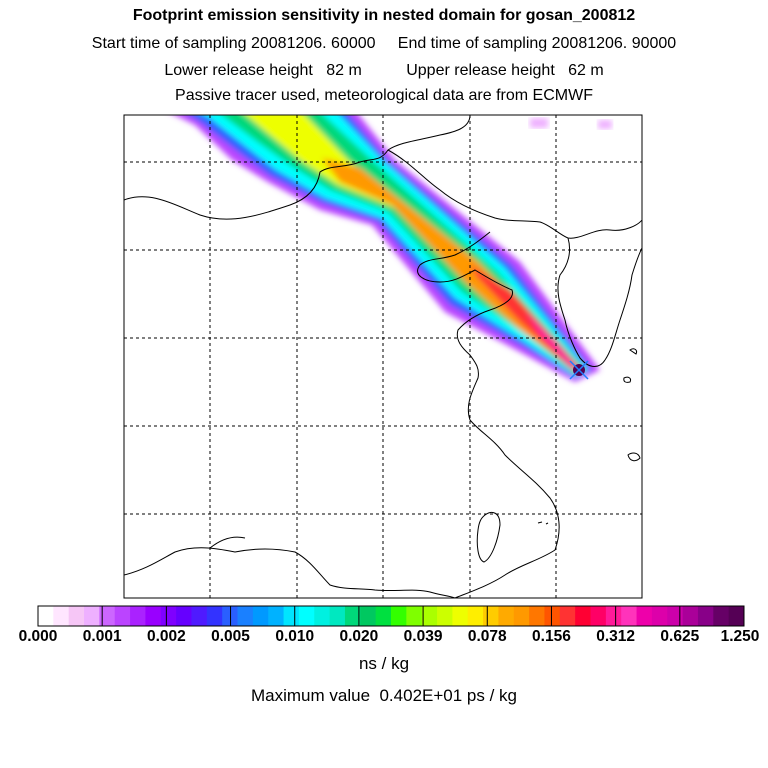 The image size is (768, 768). I want to click on plume-band-magenta, so click(552, 340).